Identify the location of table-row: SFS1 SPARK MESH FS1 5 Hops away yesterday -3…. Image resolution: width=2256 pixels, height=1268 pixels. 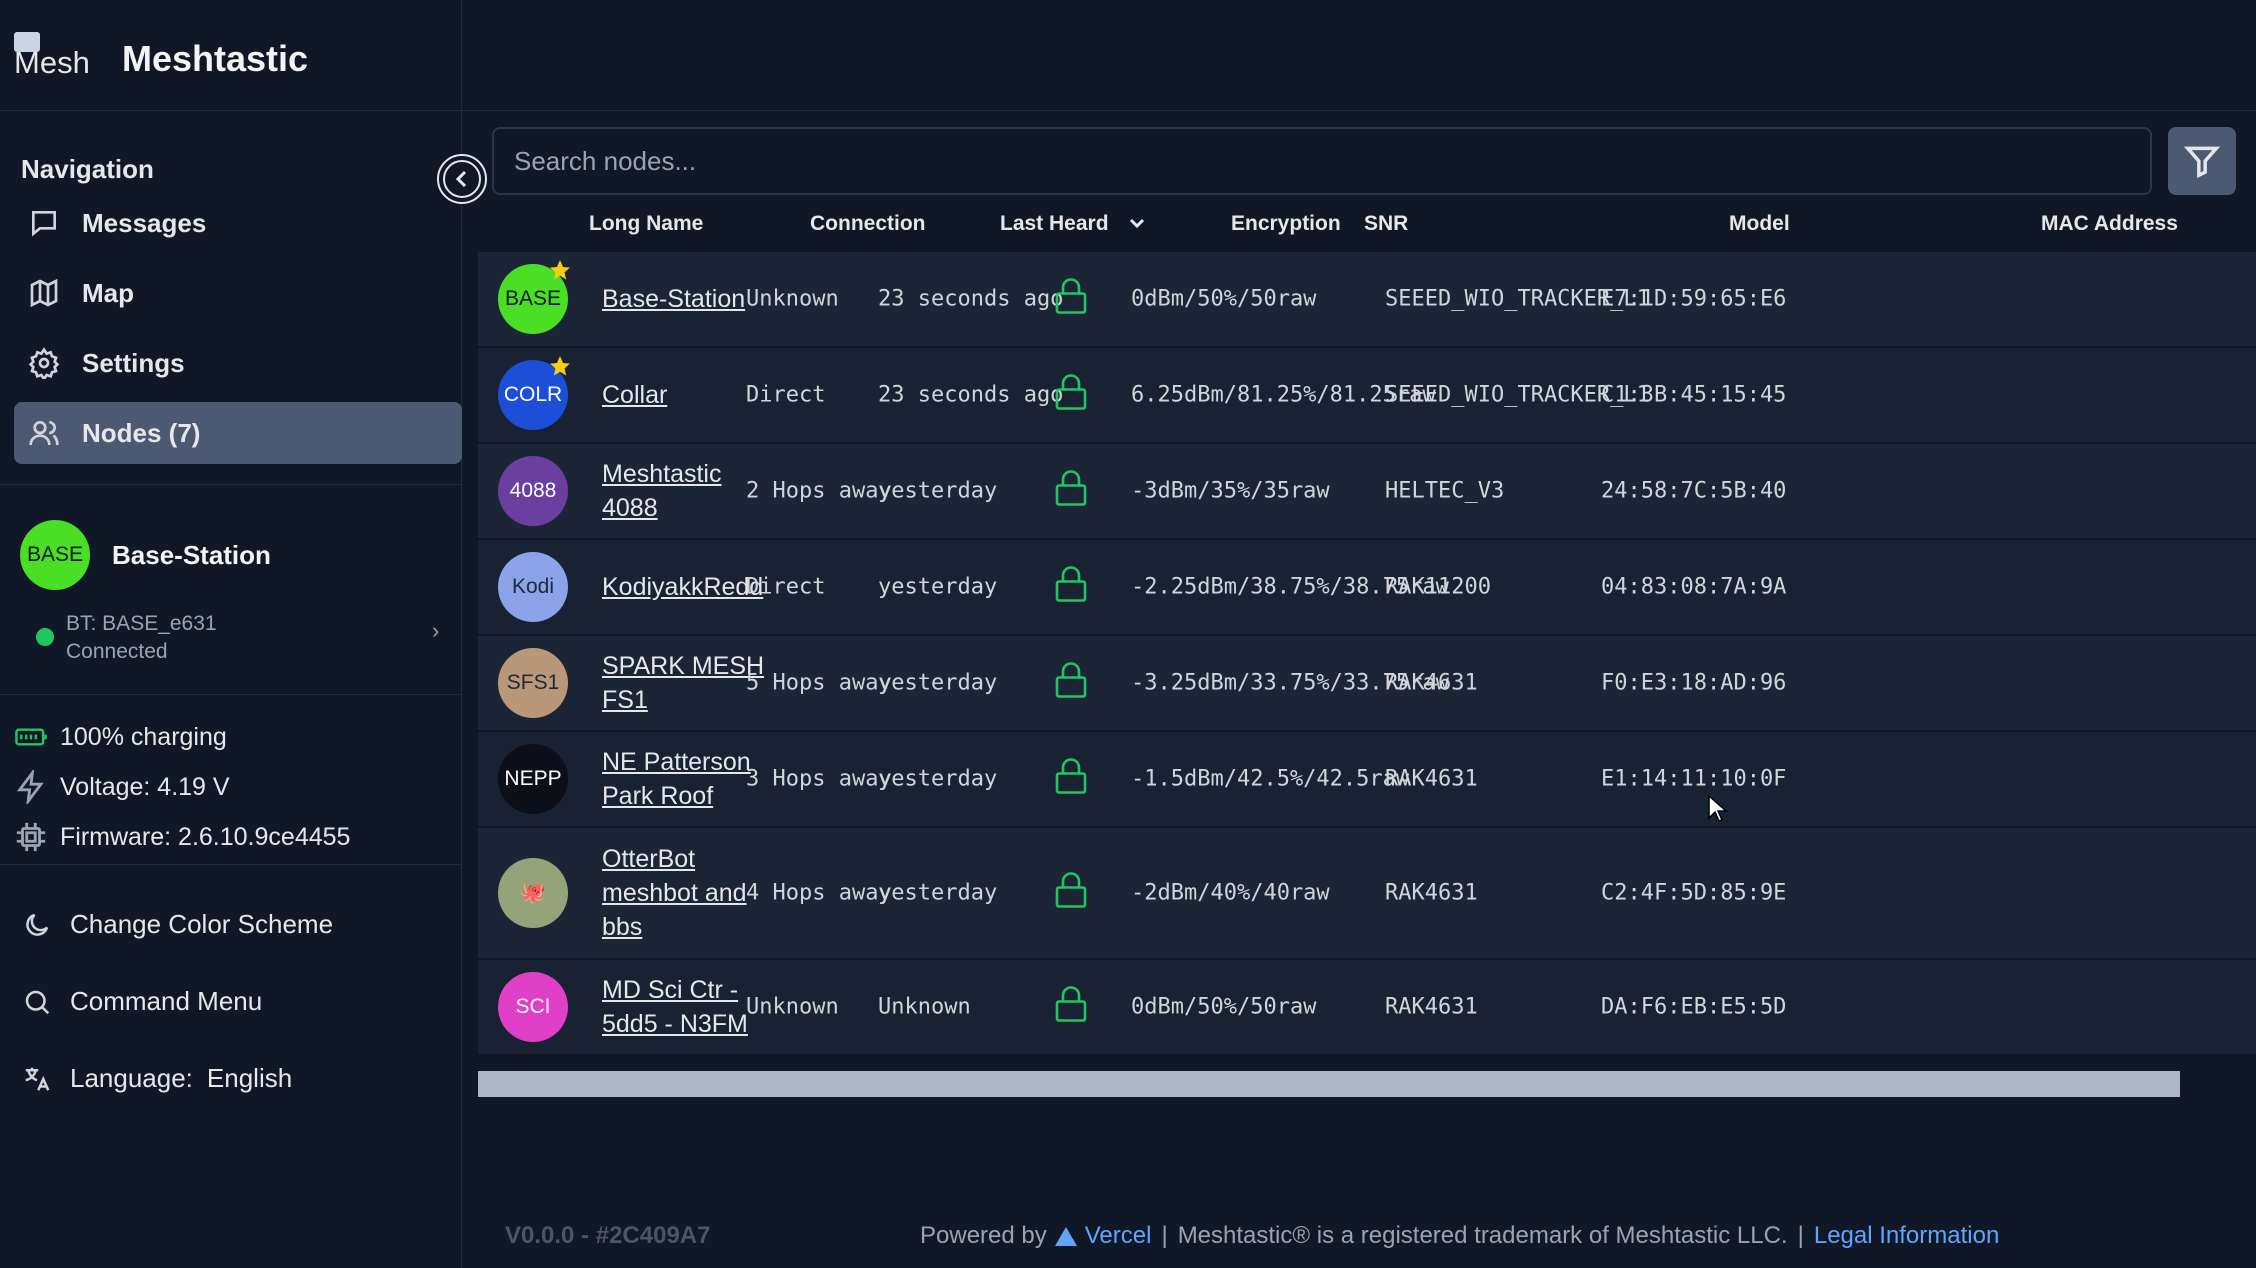
(1367, 684).